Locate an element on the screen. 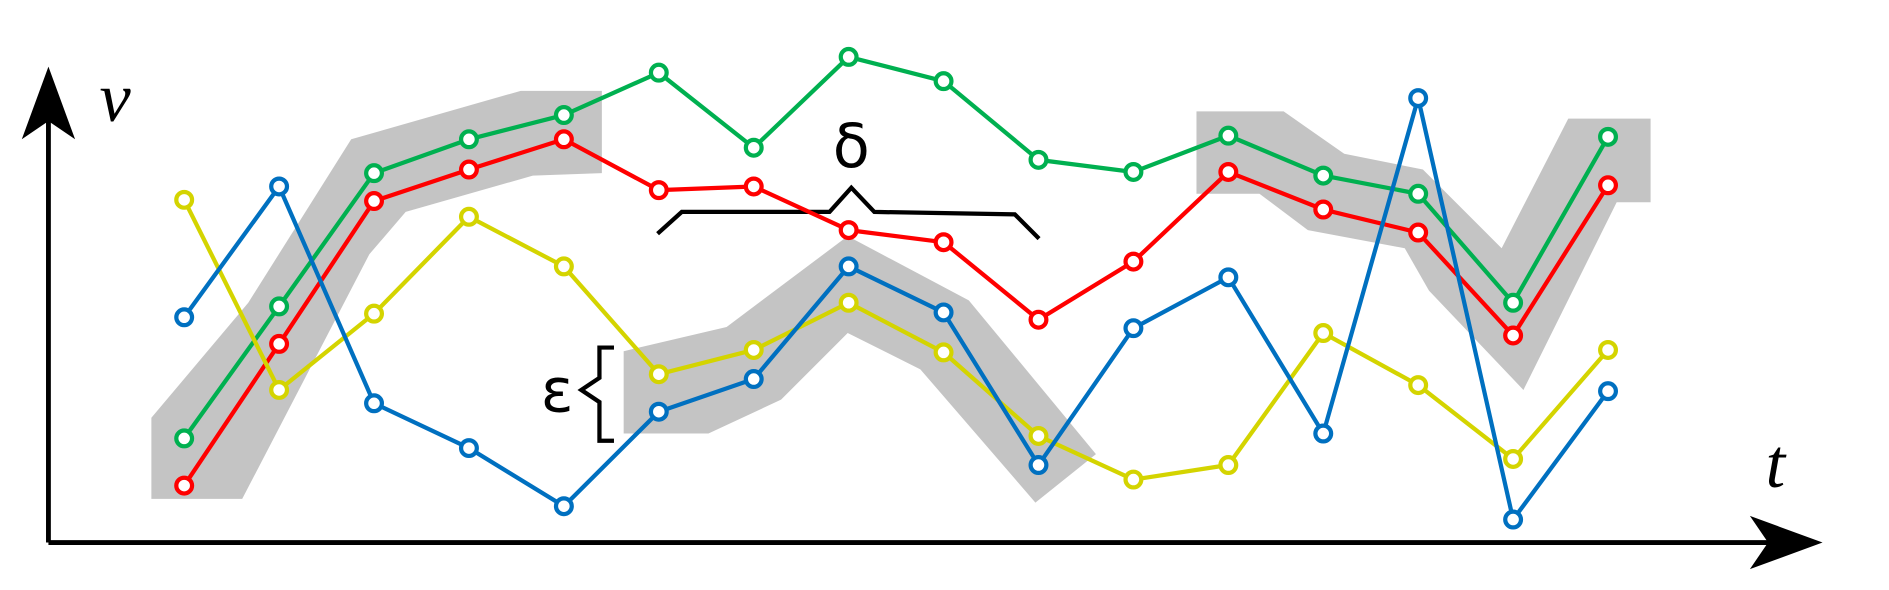 The height and width of the screenshot is (590, 1889). y-axis-label: v is located at coordinates (115, 98).